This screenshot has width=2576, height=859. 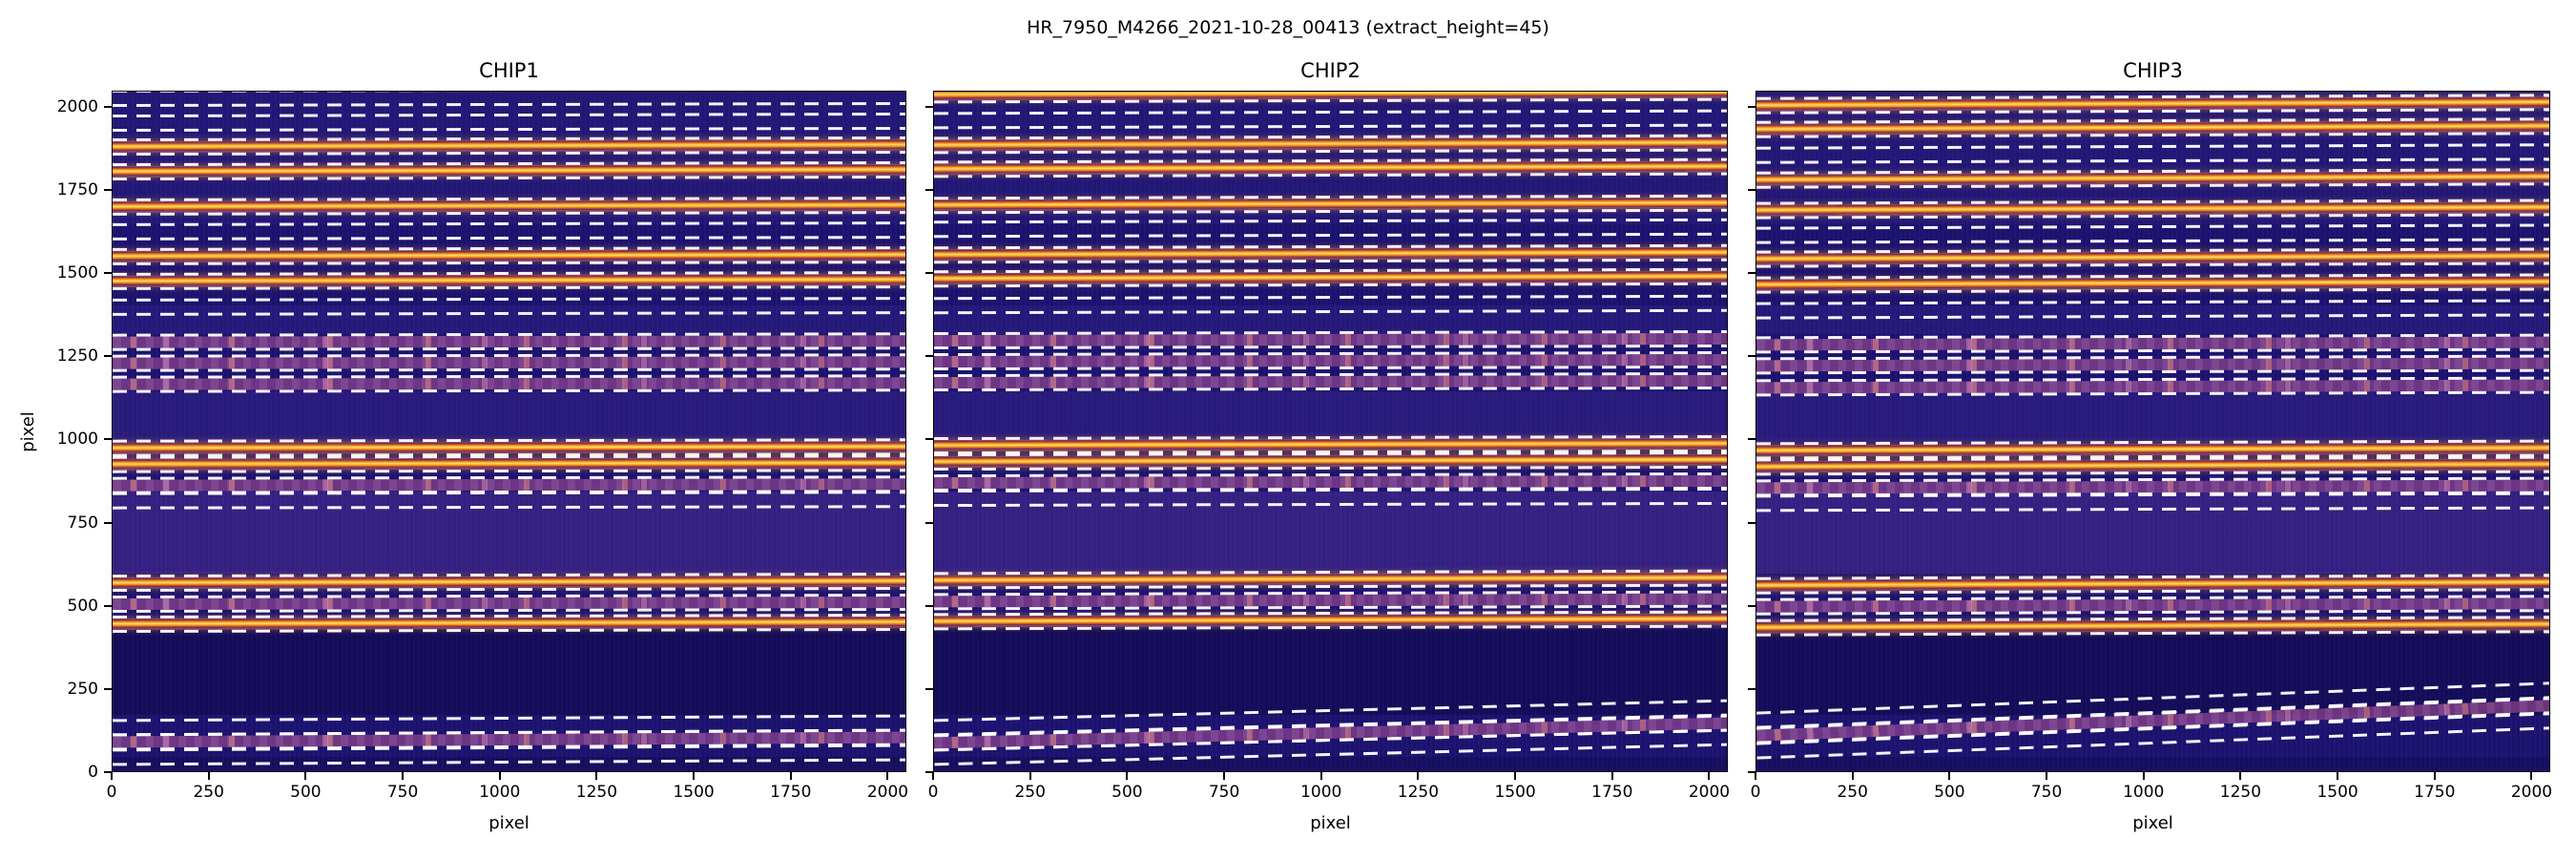 What do you see at coordinates (402, 792) in the screenshot?
I see `x-tick-label: 750` at bounding box center [402, 792].